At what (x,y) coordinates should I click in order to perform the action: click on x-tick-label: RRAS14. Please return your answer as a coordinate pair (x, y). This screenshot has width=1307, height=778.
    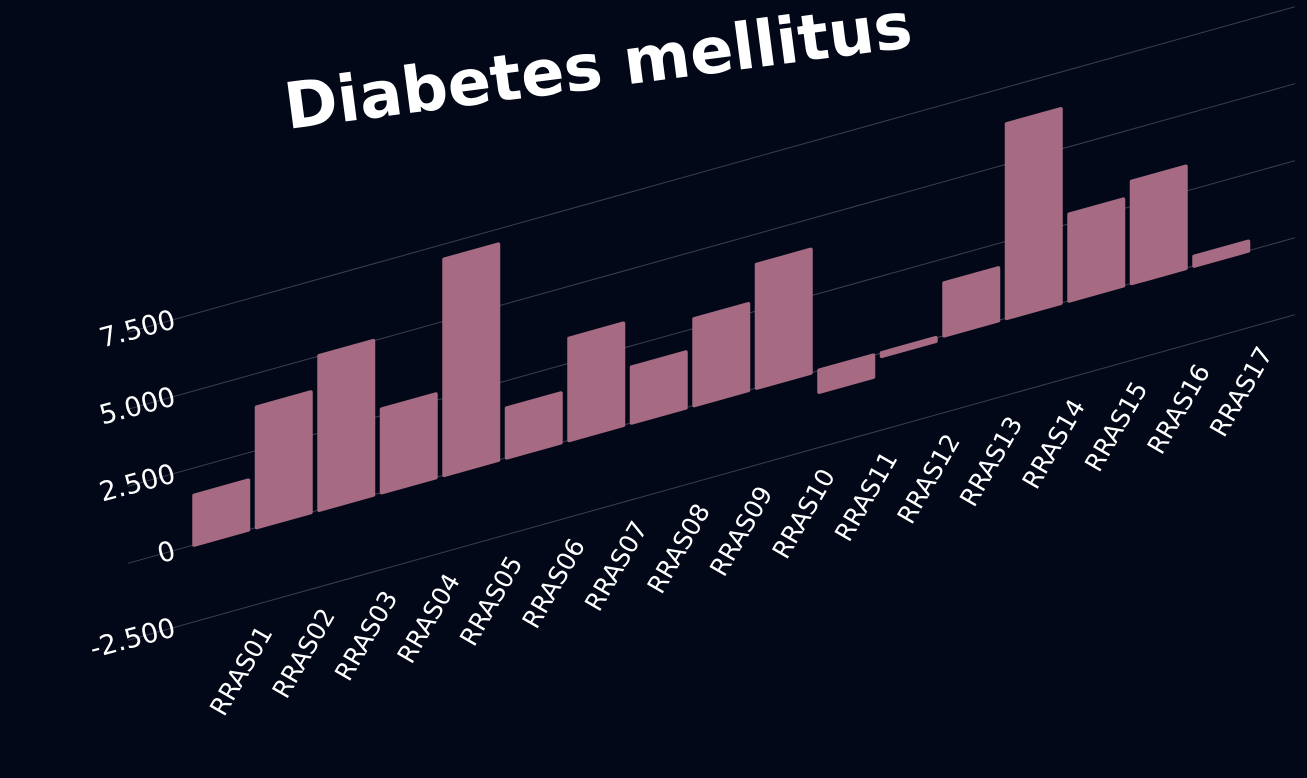
    Looking at the image, I should click on (1054, 444).